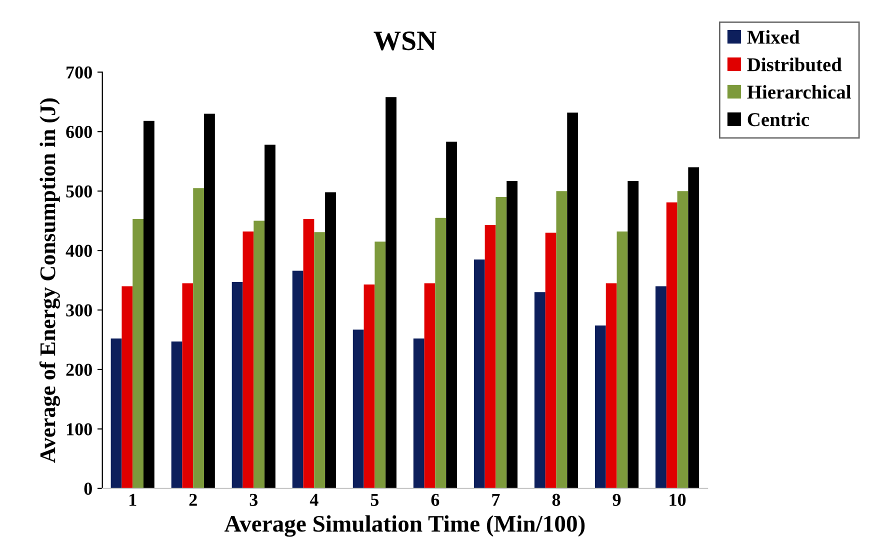  What do you see at coordinates (374, 500) in the screenshot?
I see `x-tick-label: 5` at bounding box center [374, 500].